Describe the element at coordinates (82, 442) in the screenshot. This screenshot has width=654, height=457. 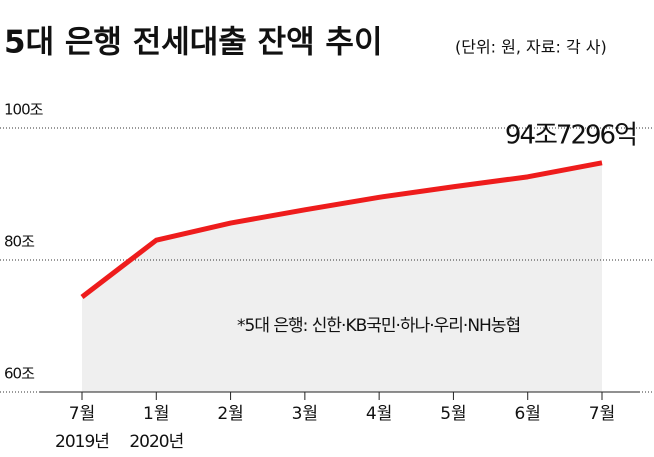
I see `x-year-label: 2019년` at that location.